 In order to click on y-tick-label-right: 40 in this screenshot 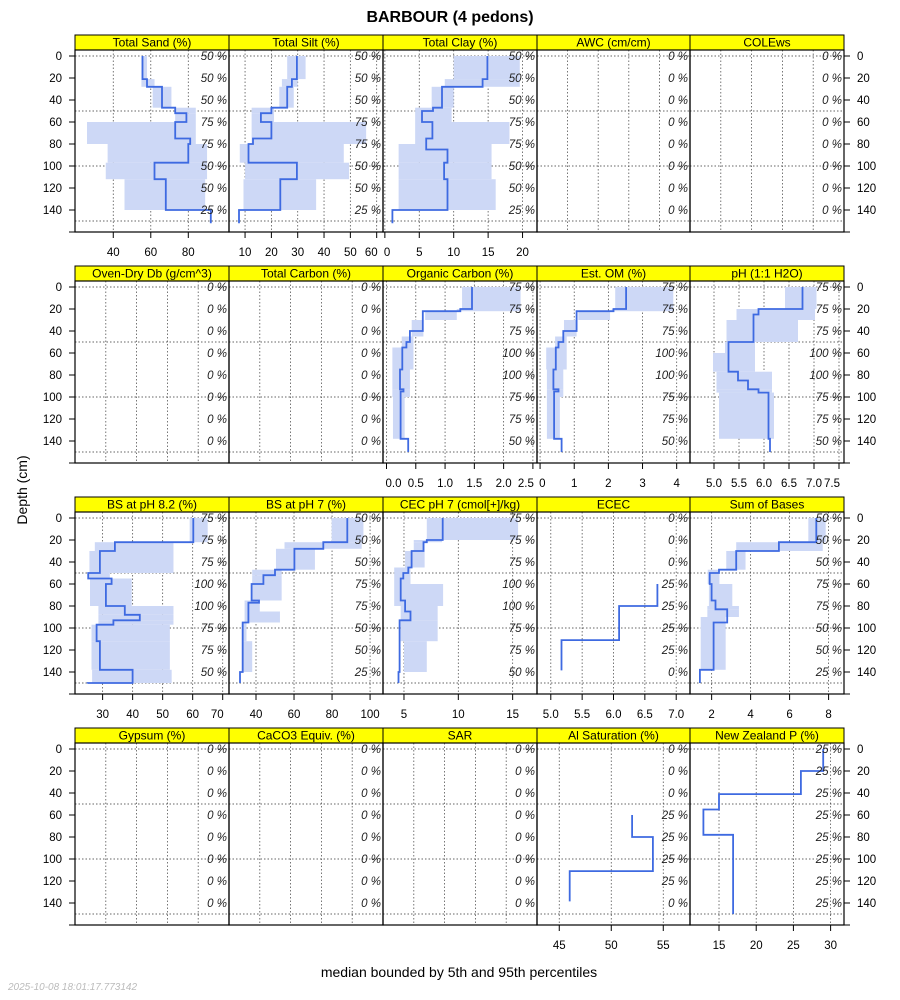, I will do `click(863, 563)`.